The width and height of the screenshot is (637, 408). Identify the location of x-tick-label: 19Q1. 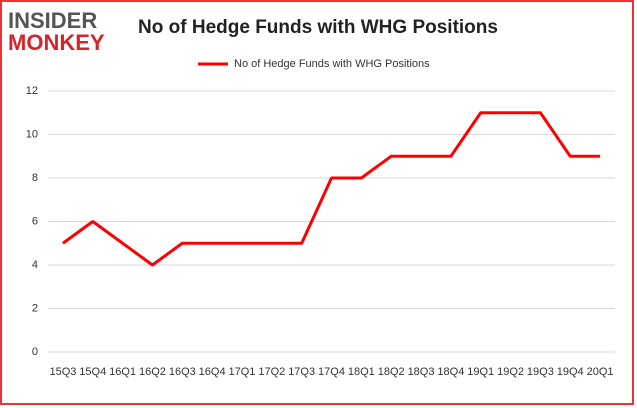
(480, 372).